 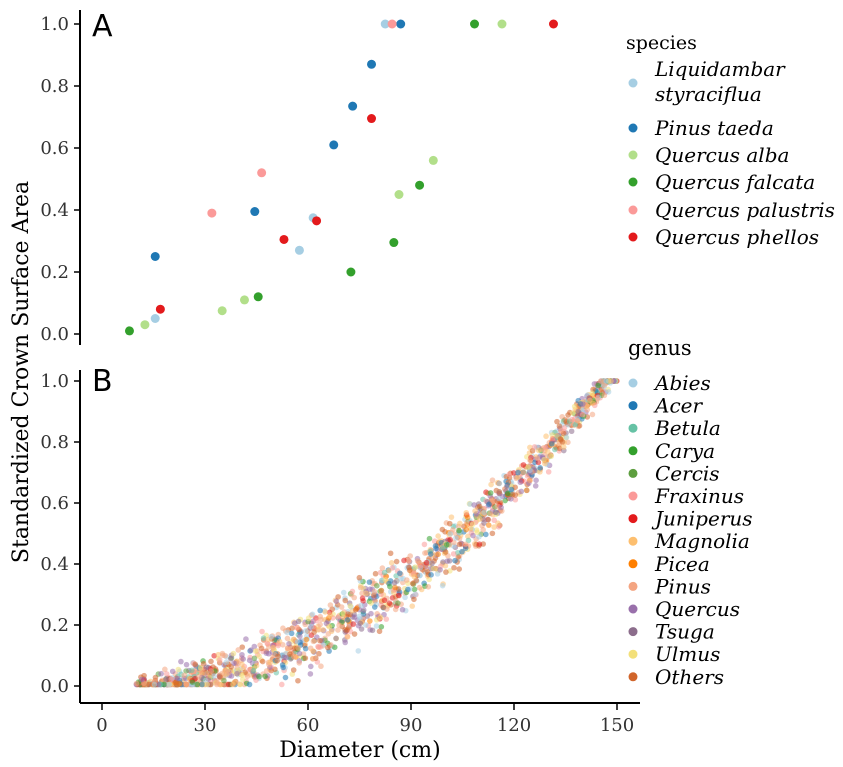 I want to click on legend-label: Magnolia, so click(x=702, y=541).